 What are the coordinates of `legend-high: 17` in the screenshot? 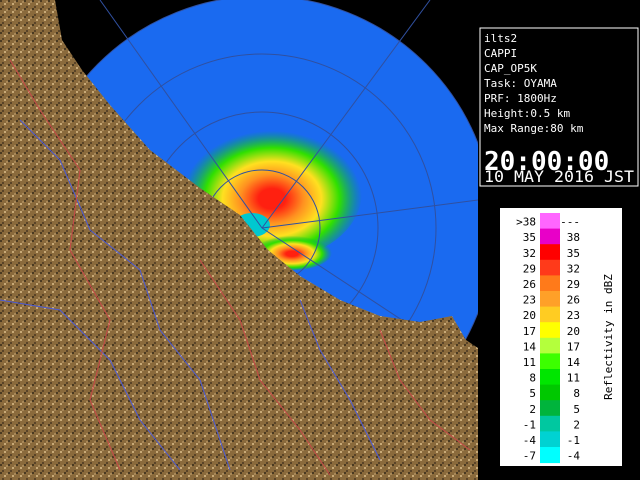 It's located at (573, 346).